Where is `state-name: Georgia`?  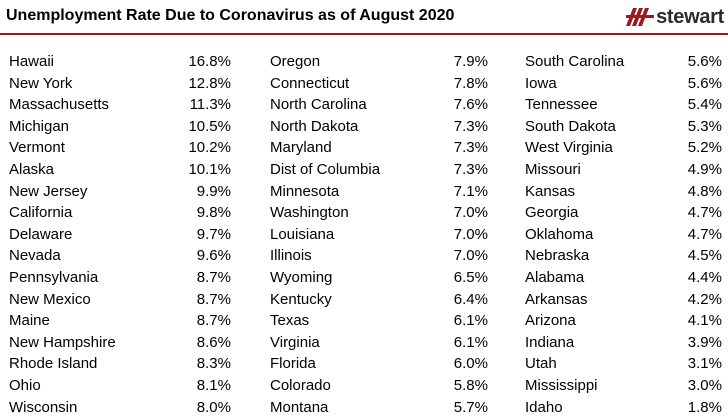
state-name: Georgia is located at coordinates (552, 213).